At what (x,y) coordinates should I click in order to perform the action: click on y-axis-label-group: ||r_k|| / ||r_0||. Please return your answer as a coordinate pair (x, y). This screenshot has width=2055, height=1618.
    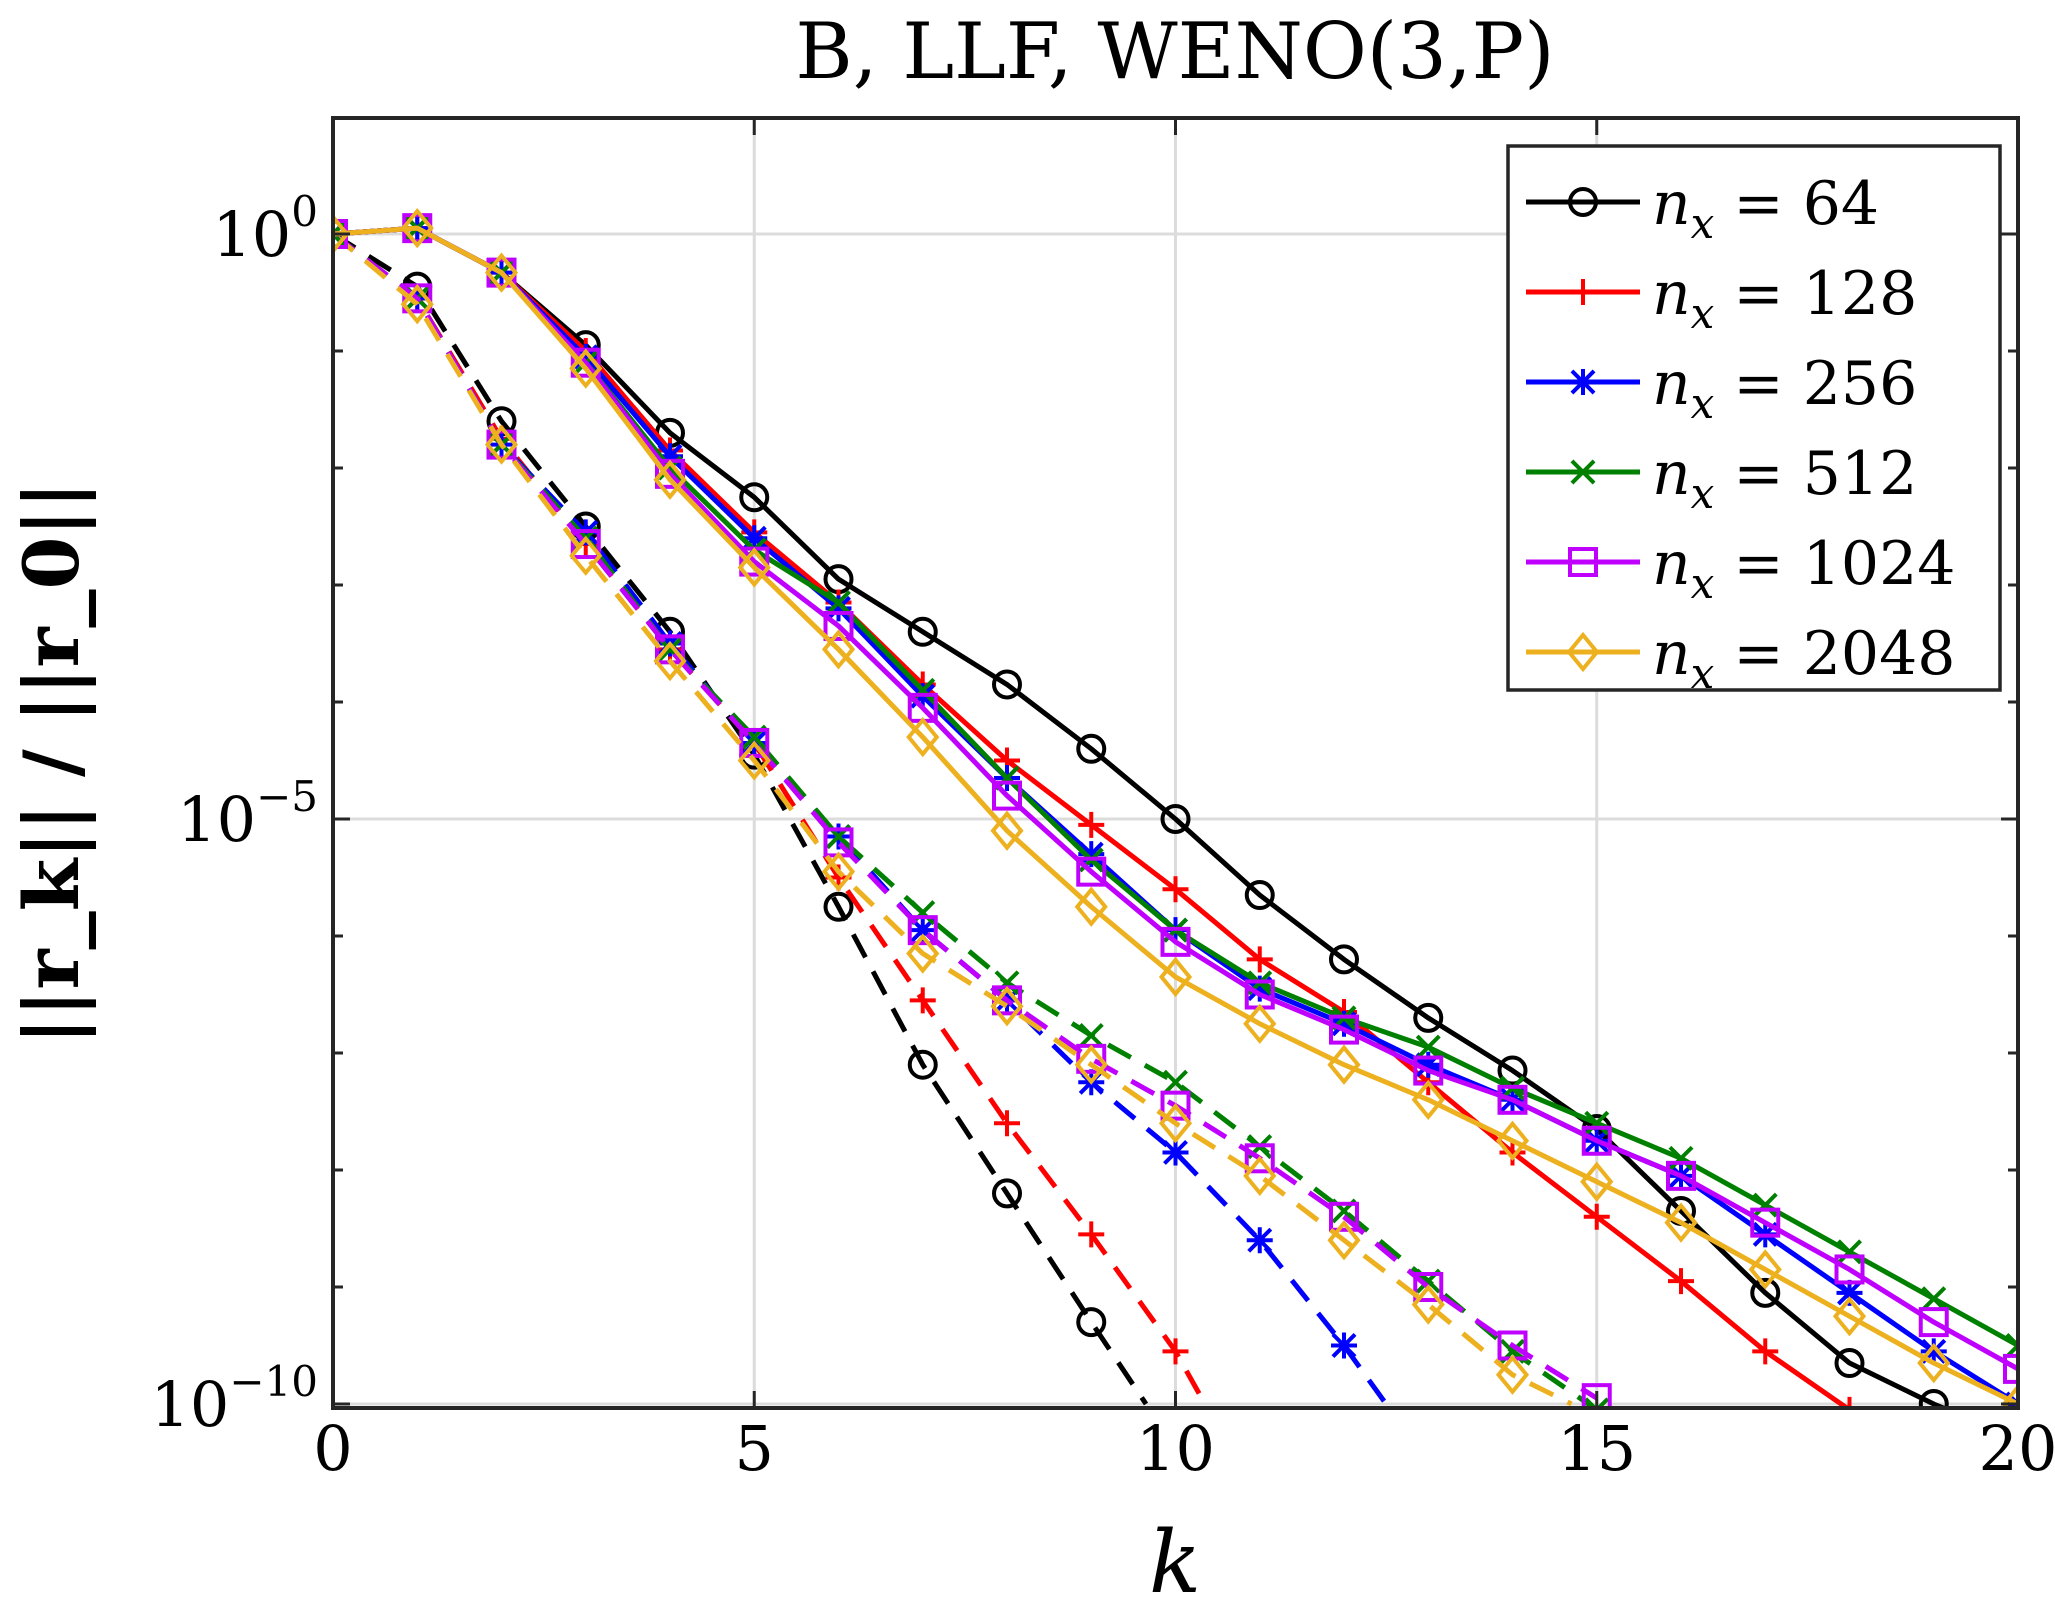
    Looking at the image, I should click on (52, 762).